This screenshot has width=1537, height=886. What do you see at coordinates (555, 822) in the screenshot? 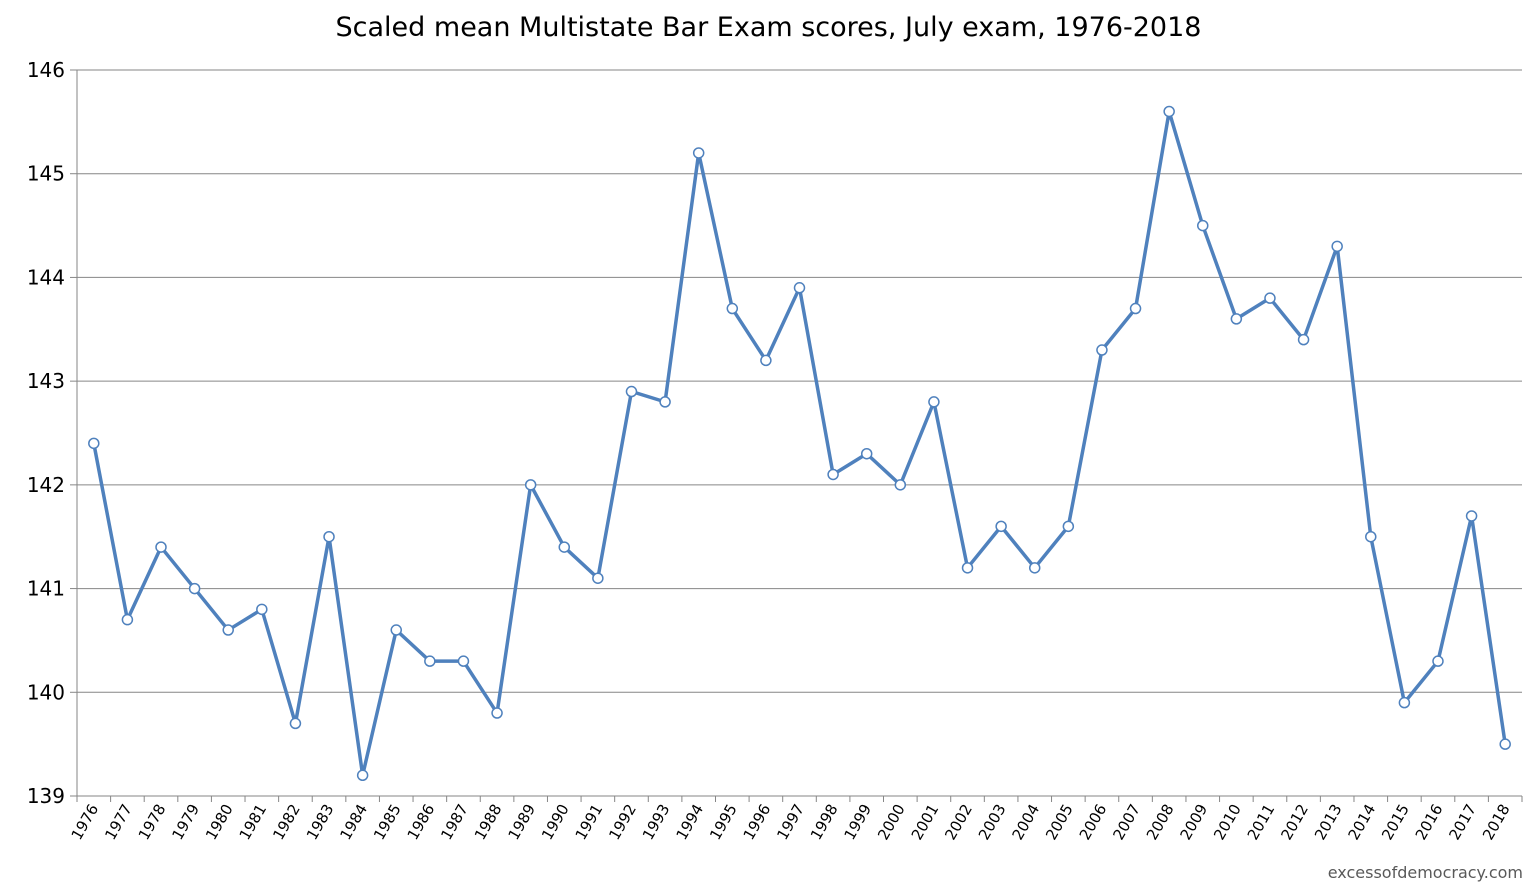
I see `x-tick-label: 1990` at bounding box center [555, 822].